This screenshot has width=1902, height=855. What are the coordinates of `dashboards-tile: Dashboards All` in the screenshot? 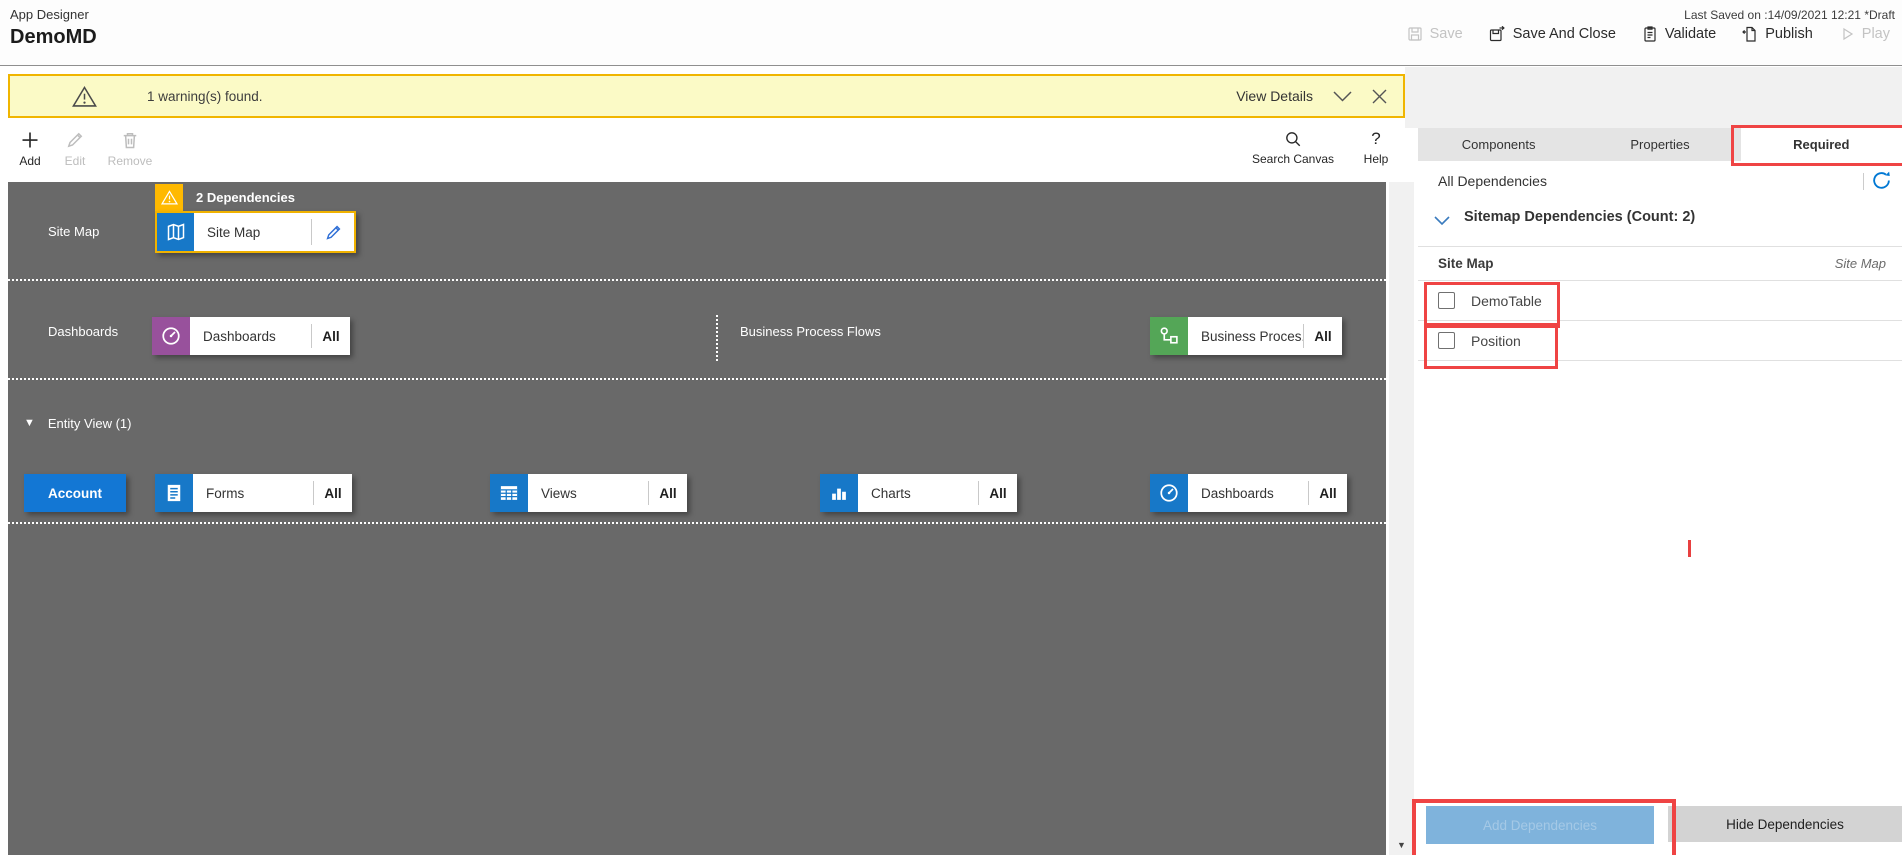 It's located at (251, 336).